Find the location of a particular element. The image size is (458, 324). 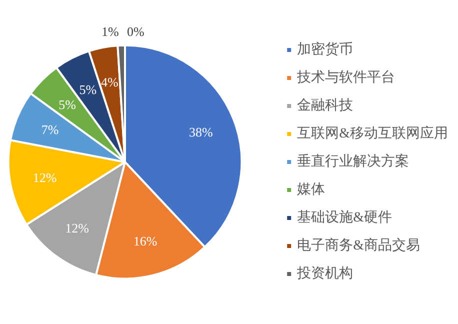

data-label: 1% is located at coordinates (111, 31).